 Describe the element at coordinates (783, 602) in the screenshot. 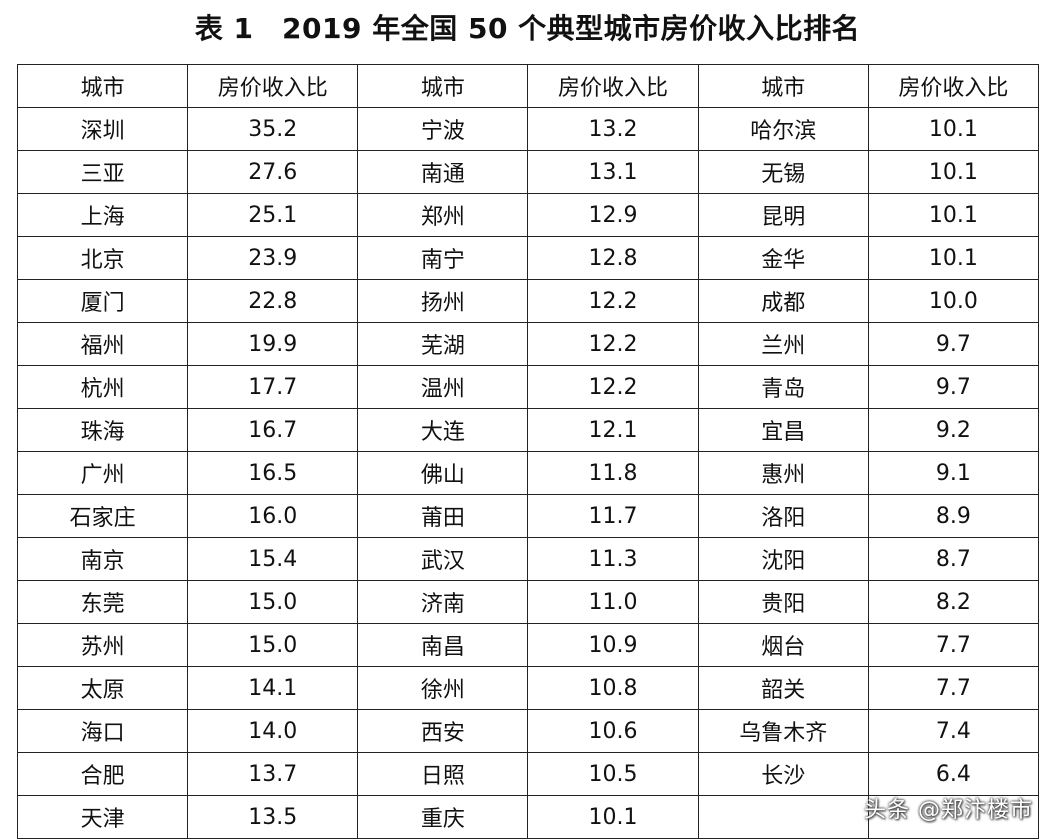

I see `city-cell: 贵阳` at that location.